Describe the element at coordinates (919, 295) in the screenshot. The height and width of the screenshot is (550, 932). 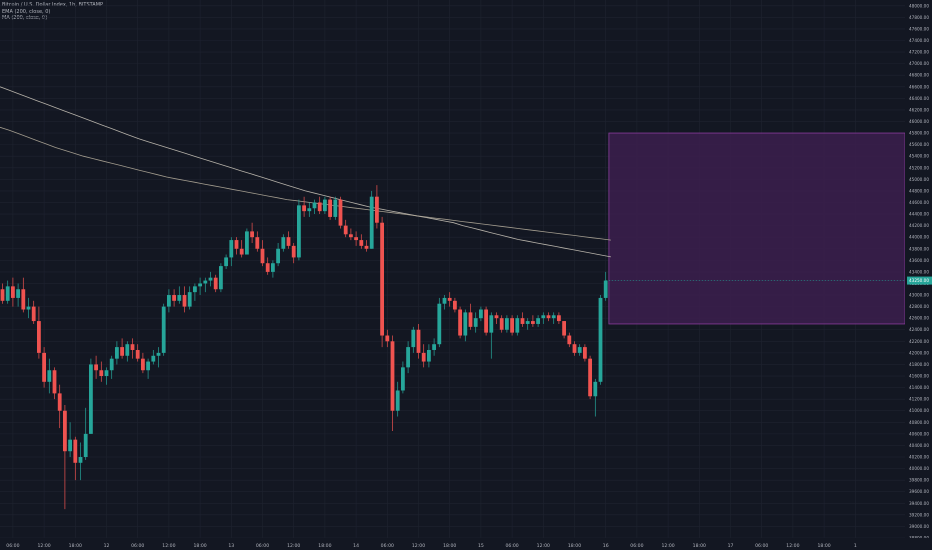
I see `y-tick-label: 43000.00` at that location.